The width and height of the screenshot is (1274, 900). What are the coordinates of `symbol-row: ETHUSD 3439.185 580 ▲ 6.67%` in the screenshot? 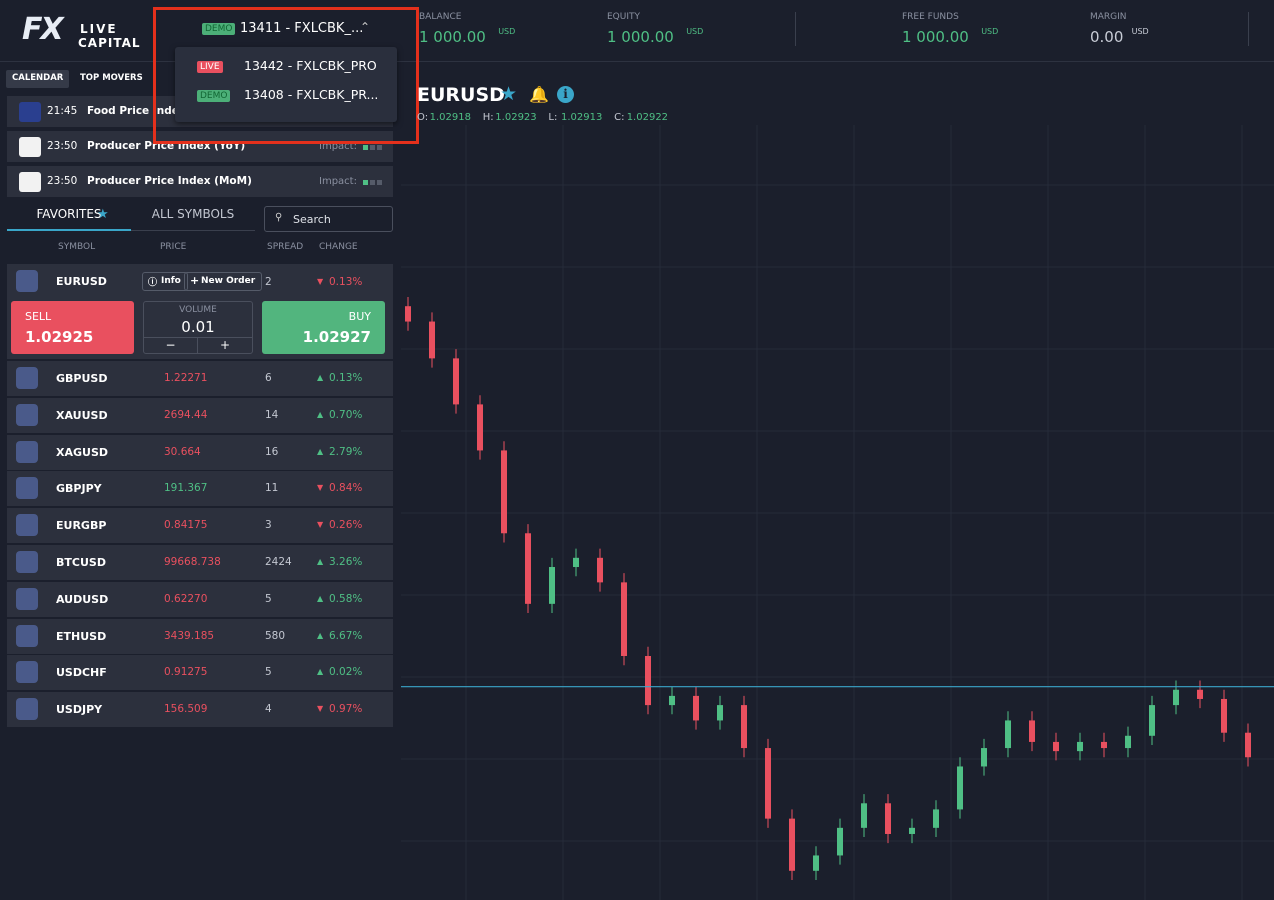 It's located at (200, 636).